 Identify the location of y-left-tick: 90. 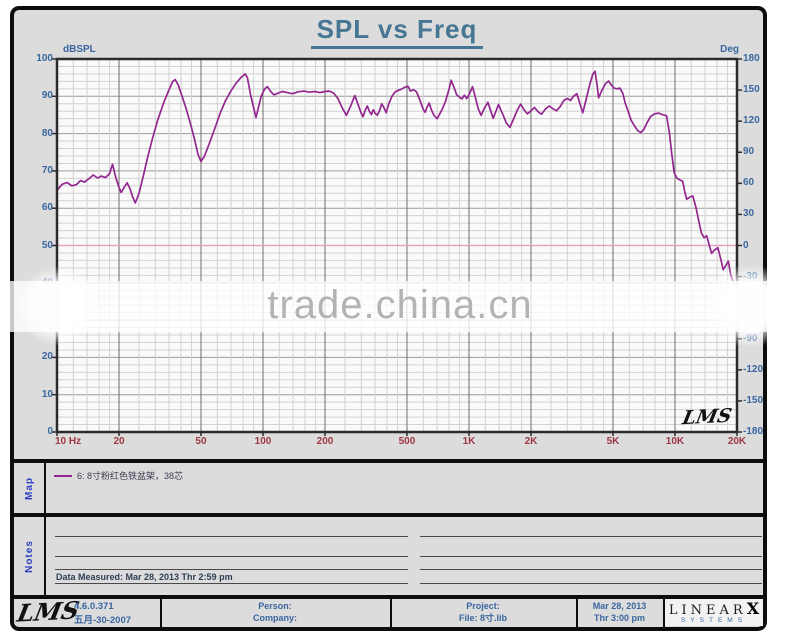
(47, 96).